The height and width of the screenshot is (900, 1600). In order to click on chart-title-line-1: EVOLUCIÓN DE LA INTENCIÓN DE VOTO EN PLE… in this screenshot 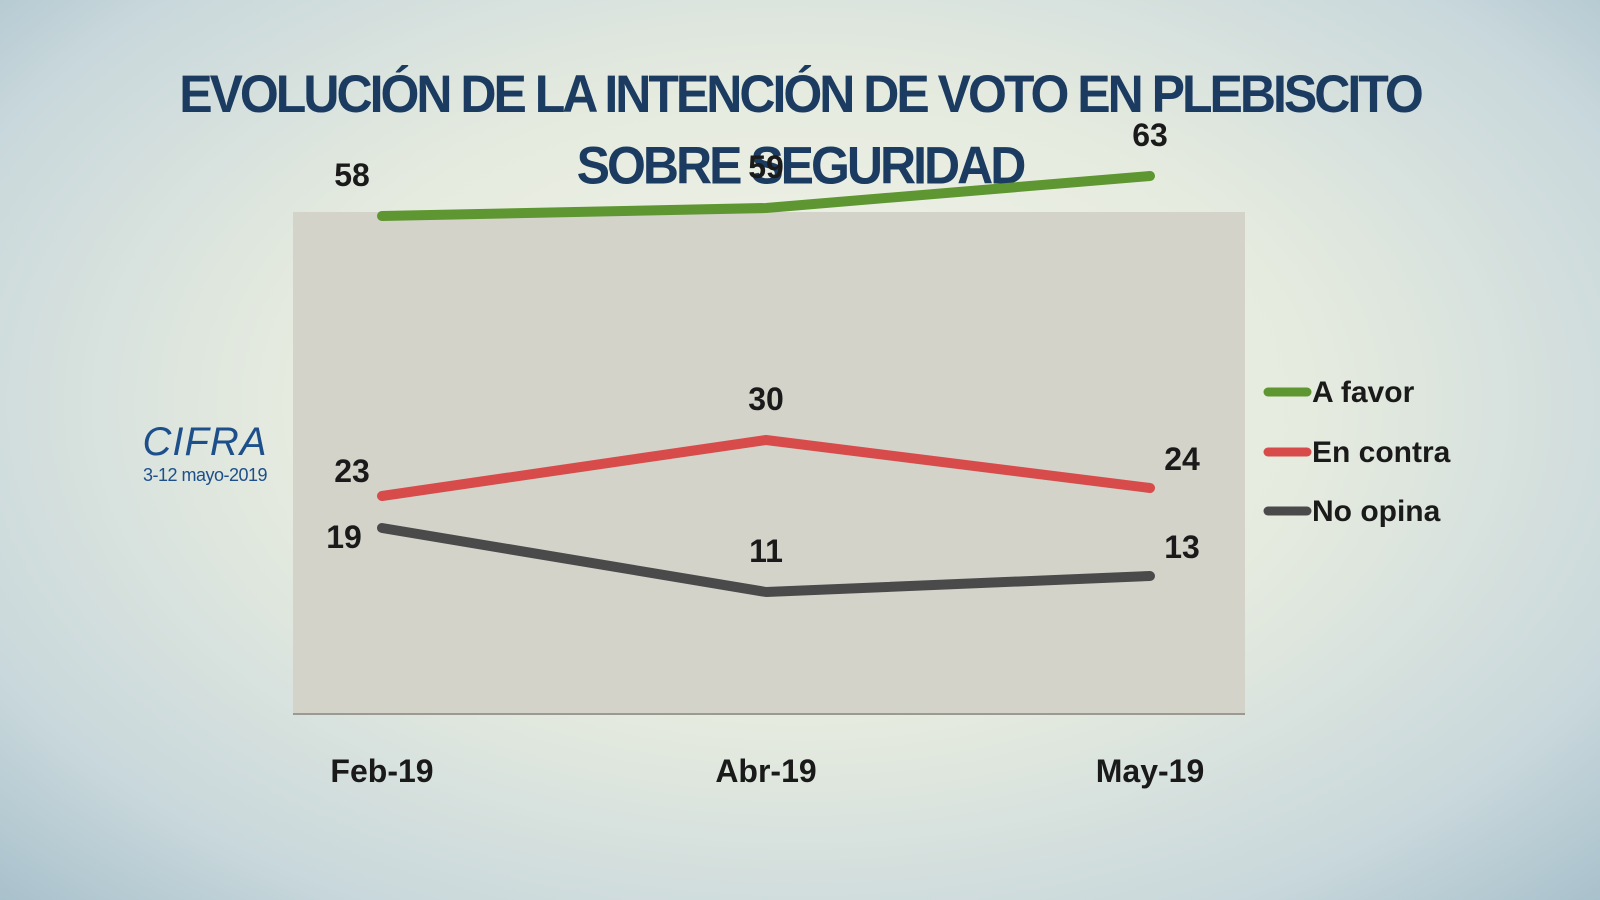, I will do `click(801, 94)`.